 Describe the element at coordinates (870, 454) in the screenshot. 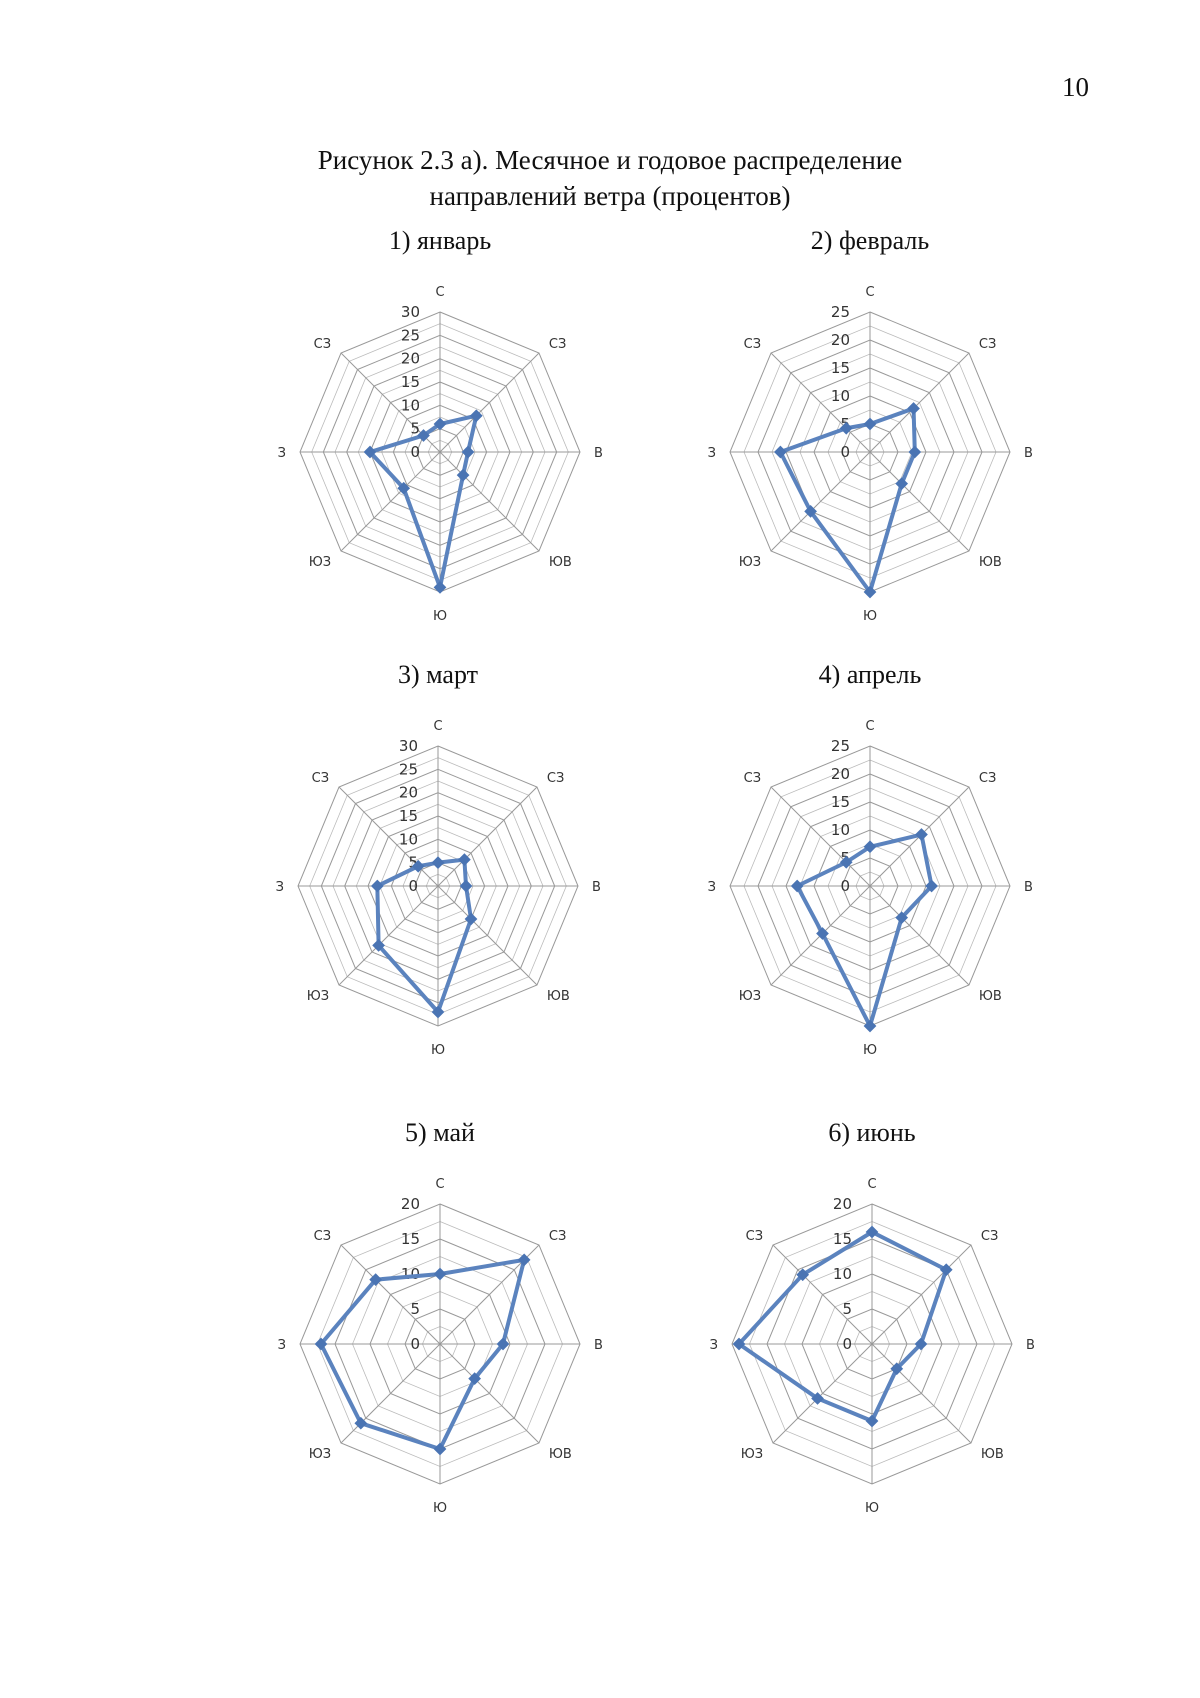

I see `radar-chart-february: 0510152025ССЗВЮВЮЮЗЗСЗ` at that location.